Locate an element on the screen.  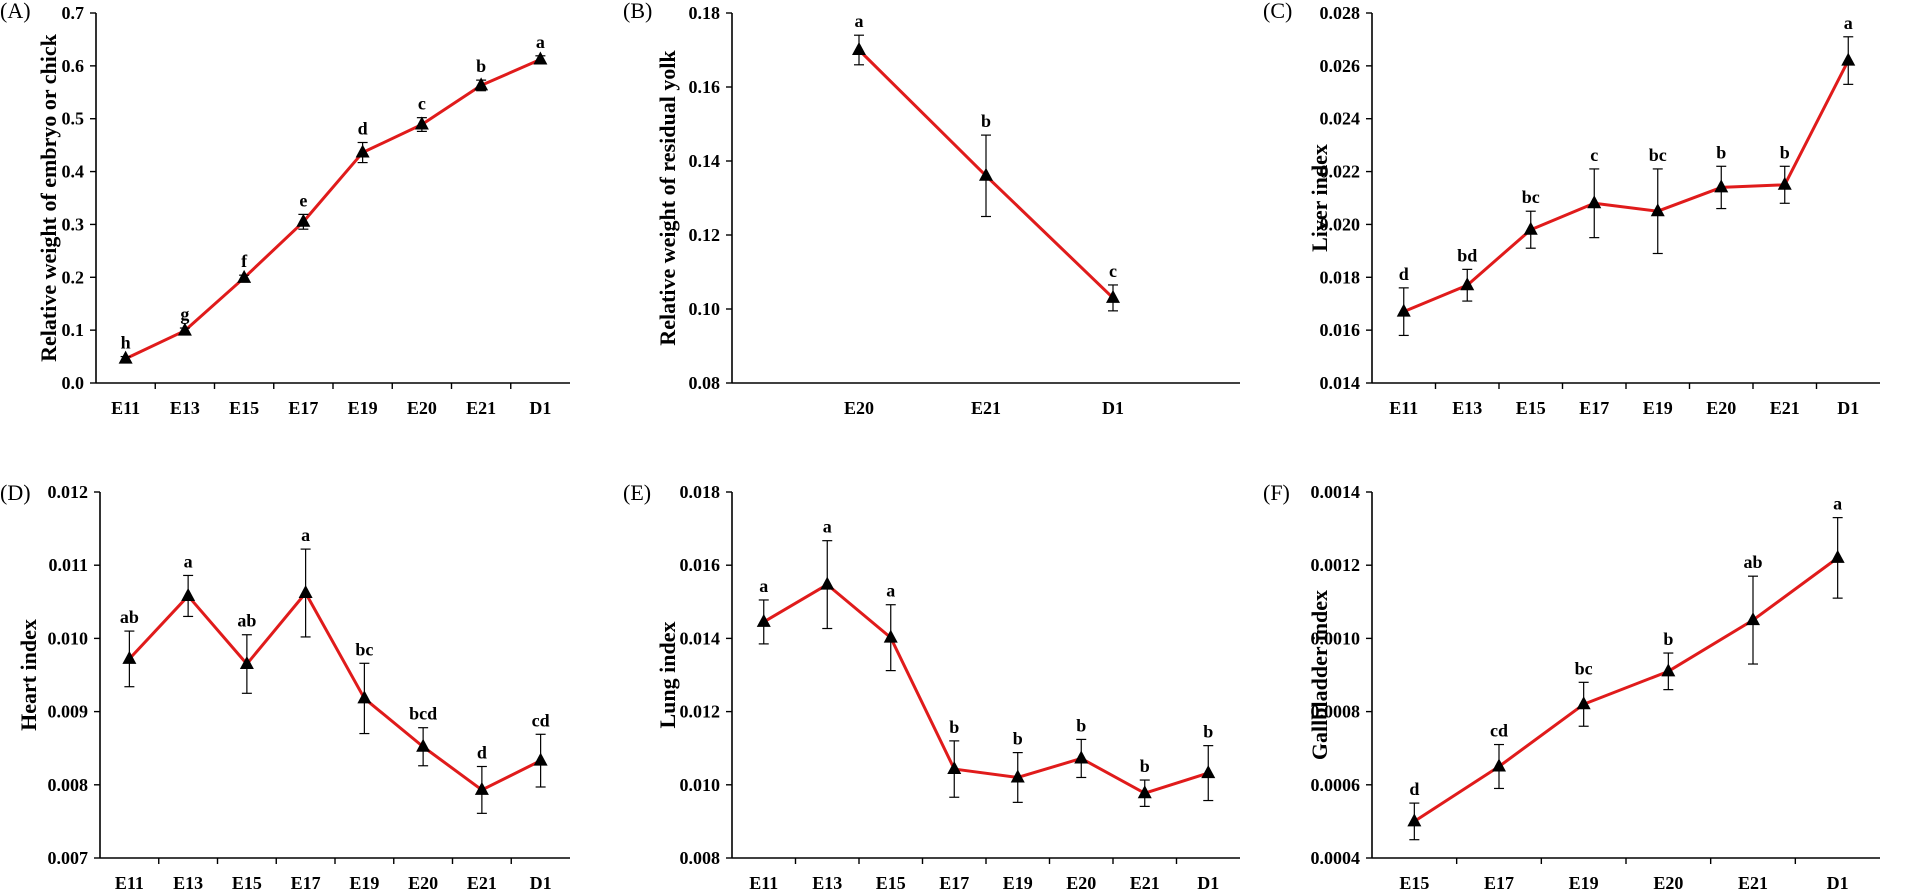
y-tick-label: 0.12 is located at coordinates (705, 235).